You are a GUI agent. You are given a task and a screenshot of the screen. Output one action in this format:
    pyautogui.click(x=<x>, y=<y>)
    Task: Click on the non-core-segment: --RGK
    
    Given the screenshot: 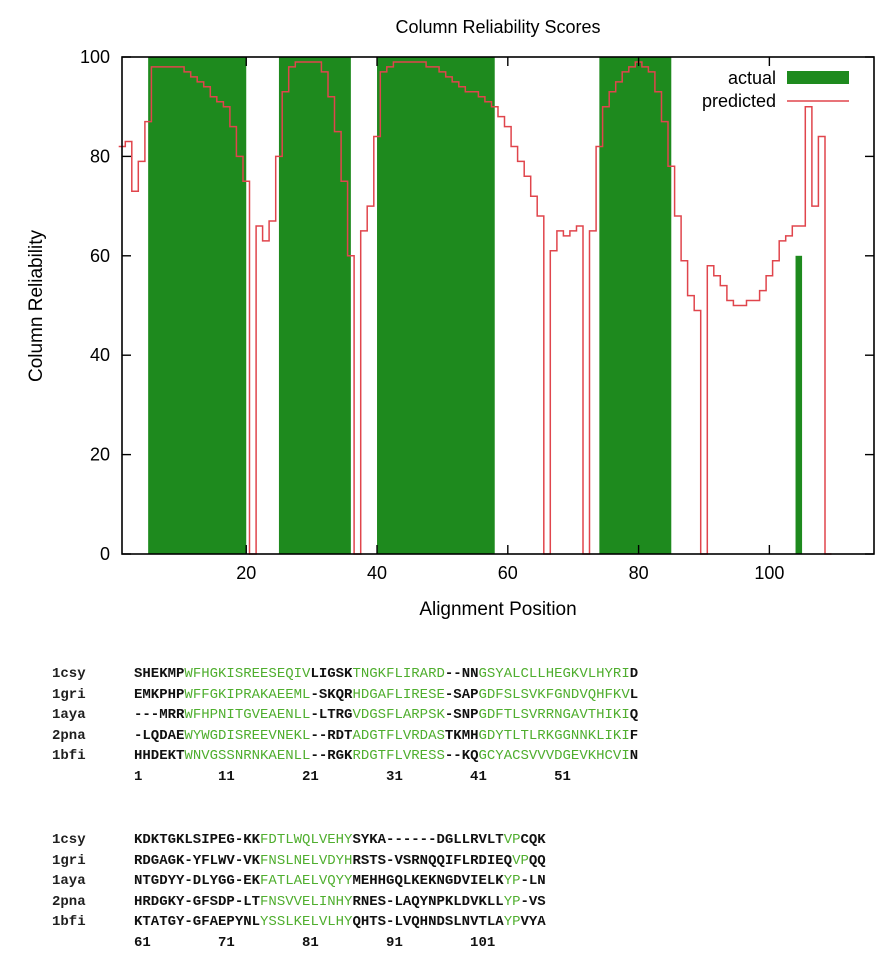 What is the action you would take?
    pyautogui.click(x=331, y=756)
    